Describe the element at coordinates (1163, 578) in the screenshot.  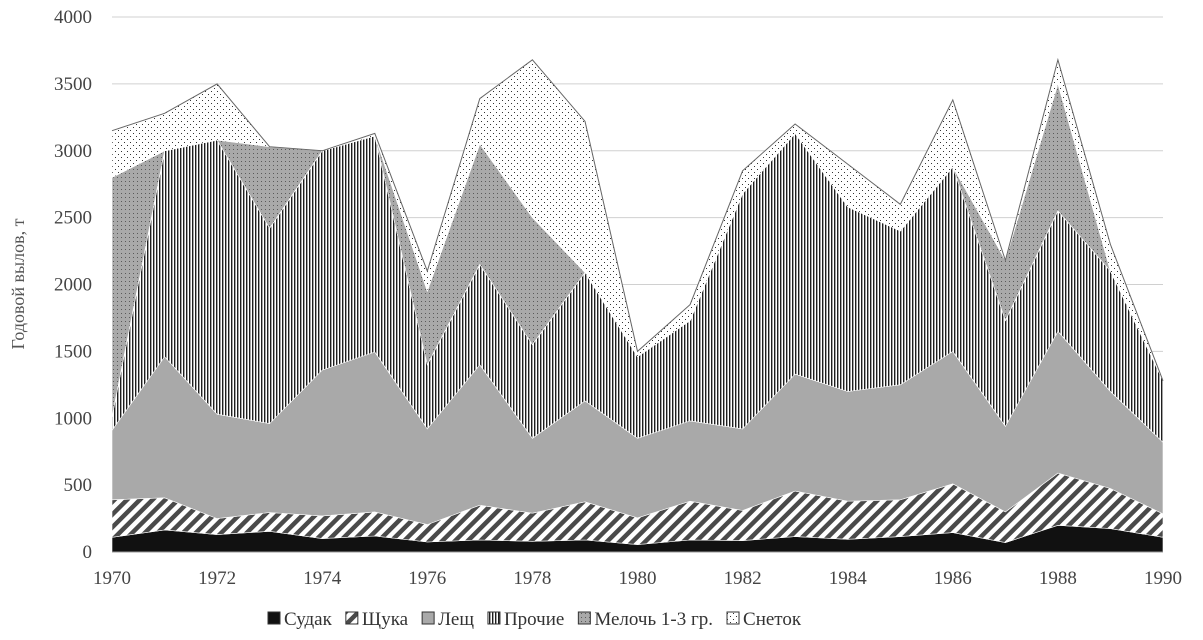
I see `x-tick-label: 1990` at that location.